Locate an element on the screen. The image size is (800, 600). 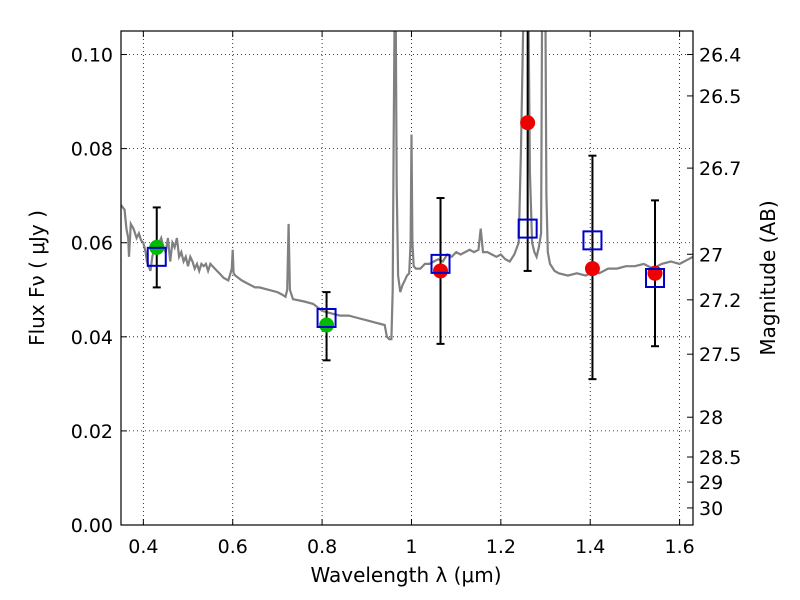
magnitude-tick-label: 26.7 is located at coordinates (720, 169).